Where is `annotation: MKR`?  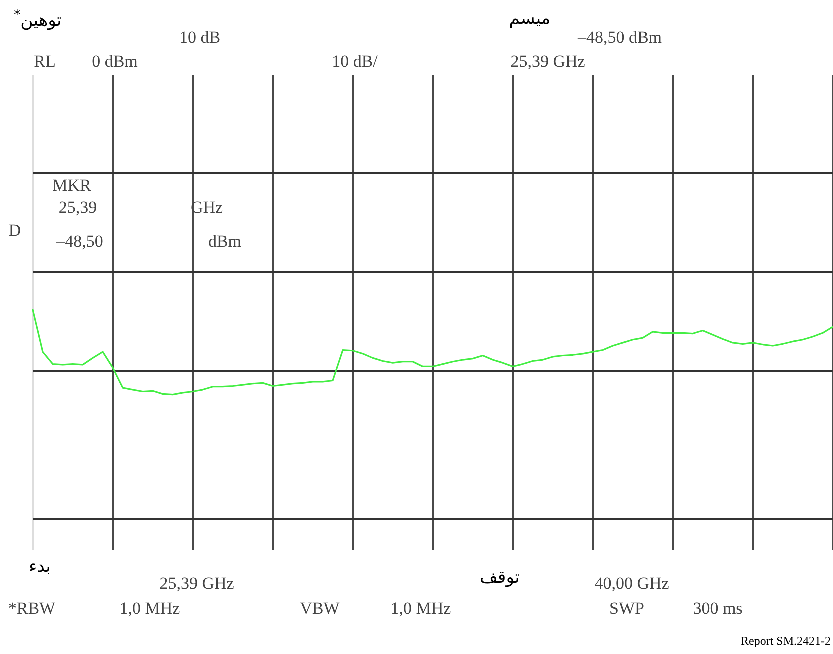
annotation: MKR is located at coordinates (72, 185).